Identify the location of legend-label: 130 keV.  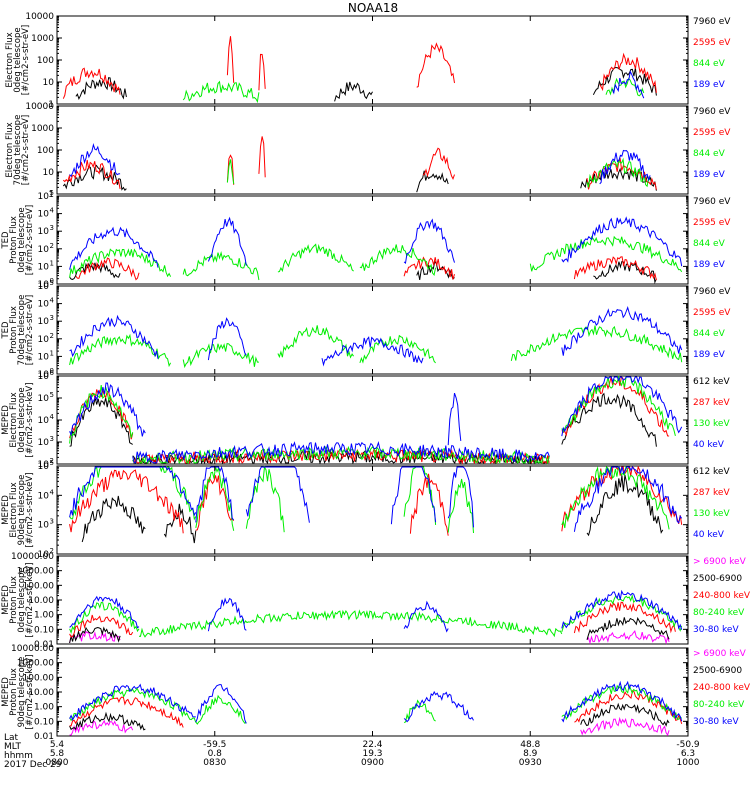
(711, 514).